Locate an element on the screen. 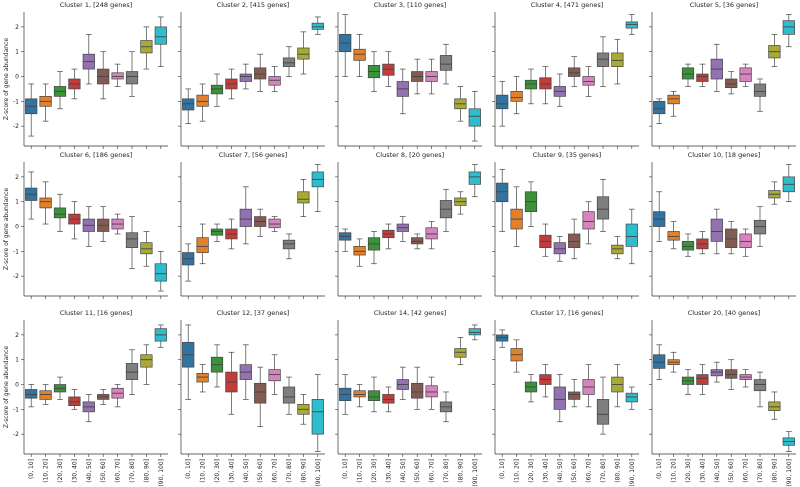 This screenshot has height=487, width=800. panel-title: Cluster 20, [40 genes] is located at coordinates (724, 313).